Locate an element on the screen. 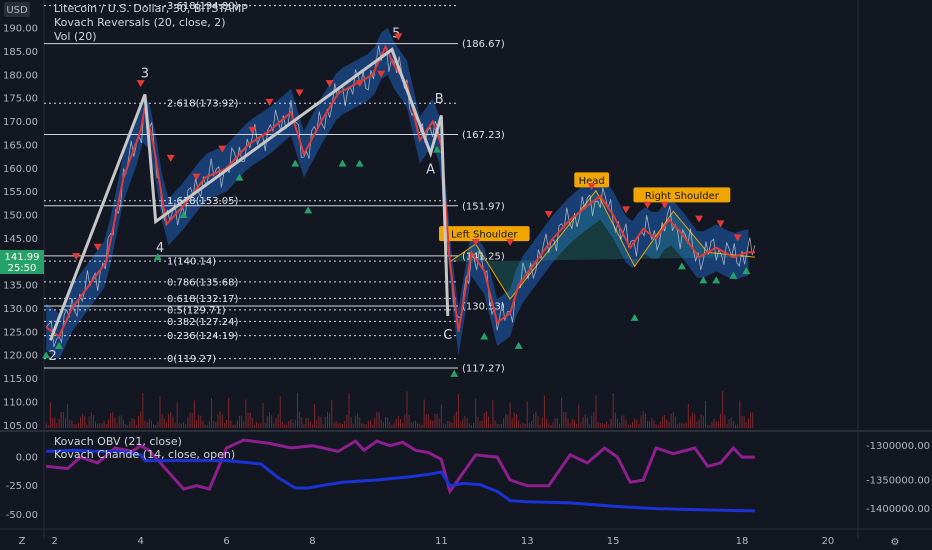 This screenshot has height=550, width=932. countdown-badge: 25:50 is located at coordinates (22, 268).